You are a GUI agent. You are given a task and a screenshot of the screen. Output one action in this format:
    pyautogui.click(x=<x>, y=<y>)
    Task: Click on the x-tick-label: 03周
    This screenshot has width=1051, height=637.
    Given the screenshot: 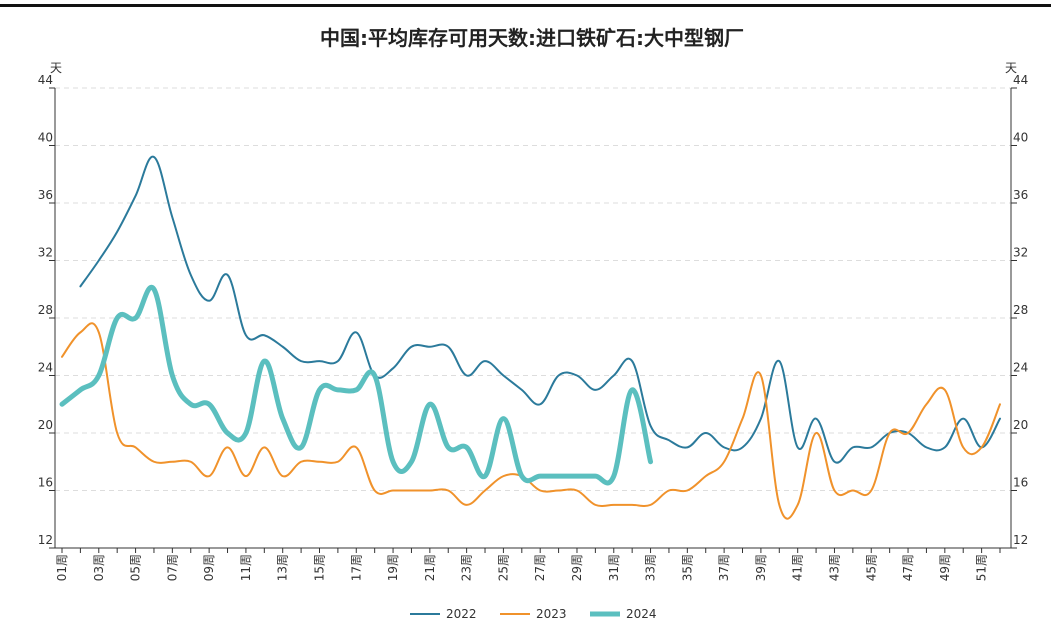 What is the action you would take?
    pyautogui.click(x=99, y=567)
    